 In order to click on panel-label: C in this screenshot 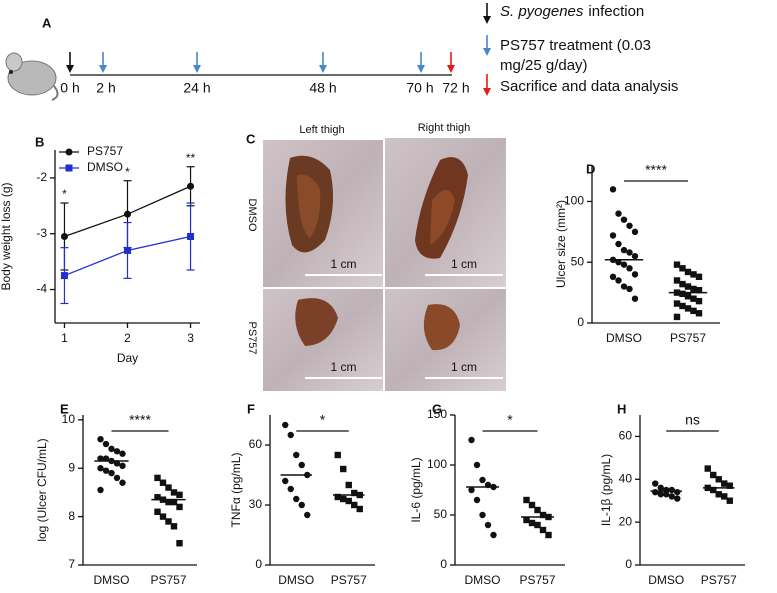, I will do `click(251, 138)`.